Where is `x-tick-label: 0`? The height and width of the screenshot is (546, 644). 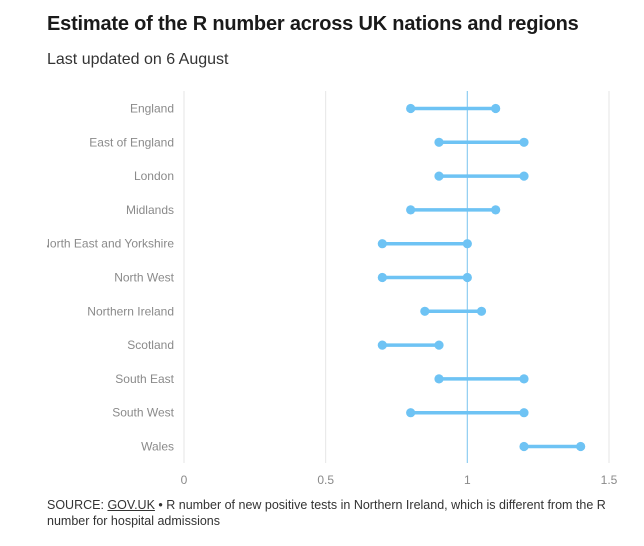
x-tick-label: 0 is located at coordinates (184, 480).